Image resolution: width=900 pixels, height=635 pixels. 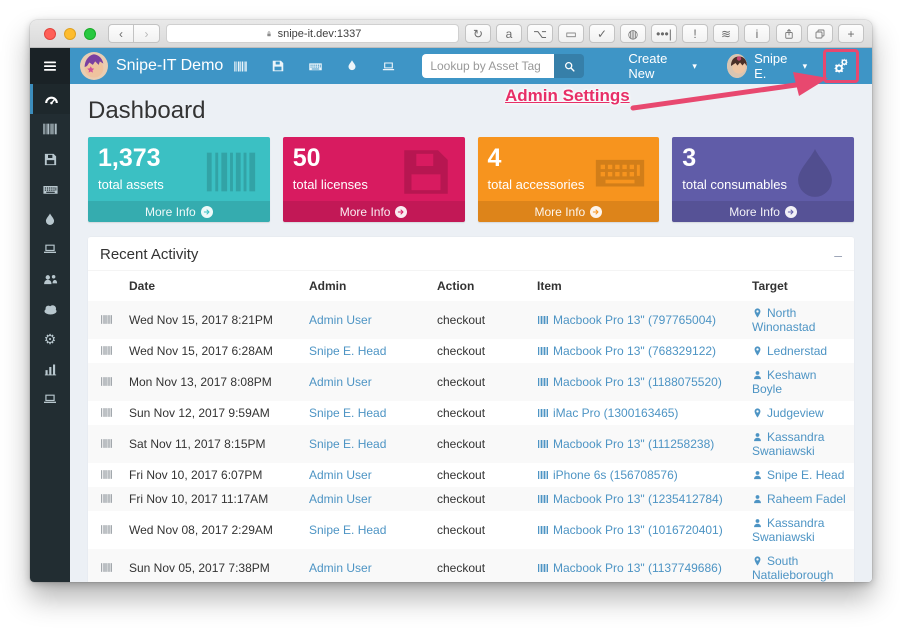 What do you see at coordinates (602, 33) in the screenshot?
I see `extension-check-icon: ✓` at bounding box center [602, 33].